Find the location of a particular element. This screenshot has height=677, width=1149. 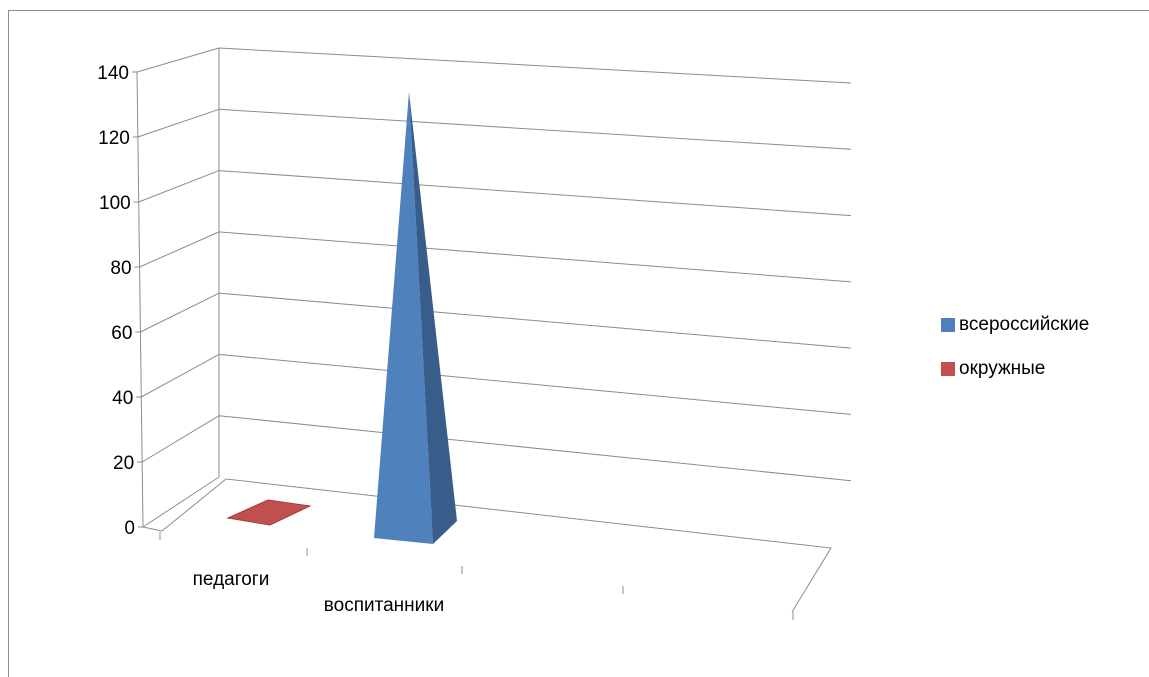

y-tick-label: 20 is located at coordinates (123, 463).